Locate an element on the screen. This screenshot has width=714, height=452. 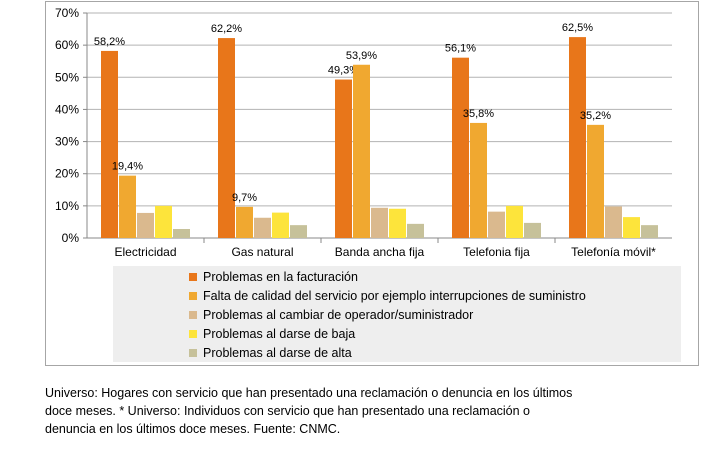
y-tick-label: 50% is located at coordinates (67, 77).